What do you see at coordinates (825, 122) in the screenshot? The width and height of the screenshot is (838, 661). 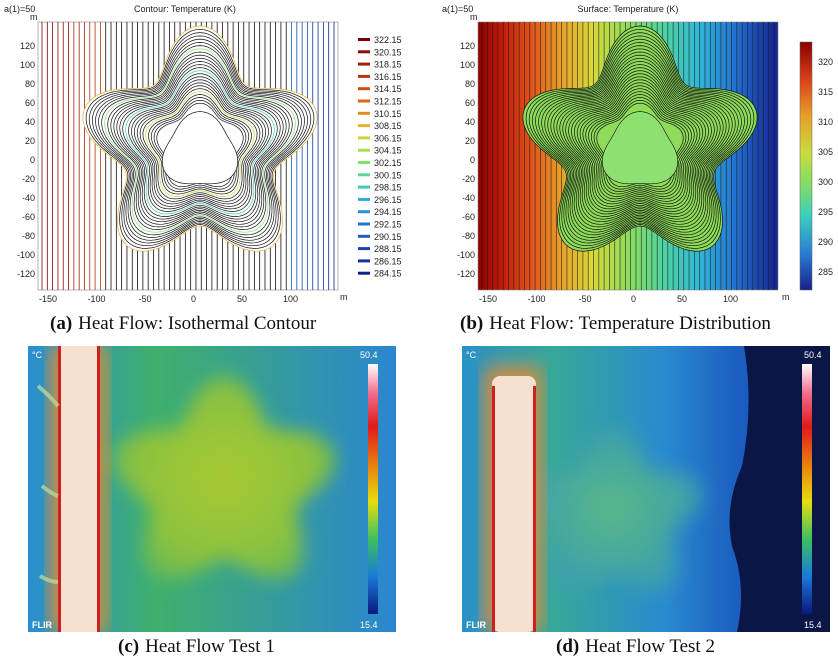 I see `colorbar-tick-label: 310` at bounding box center [825, 122].